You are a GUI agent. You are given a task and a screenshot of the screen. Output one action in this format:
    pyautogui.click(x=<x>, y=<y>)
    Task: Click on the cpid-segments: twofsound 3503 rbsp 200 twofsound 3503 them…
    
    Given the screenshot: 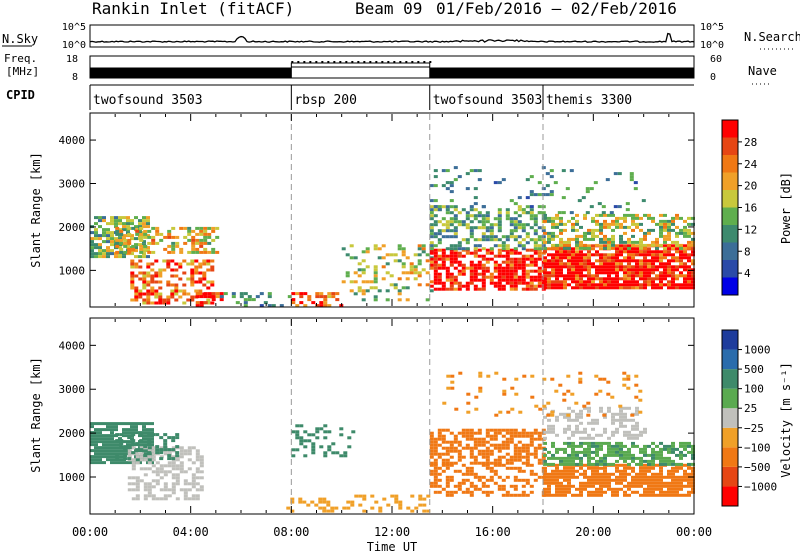 What is the action you would take?
    pyautogui.click(x=360, y=97)
    